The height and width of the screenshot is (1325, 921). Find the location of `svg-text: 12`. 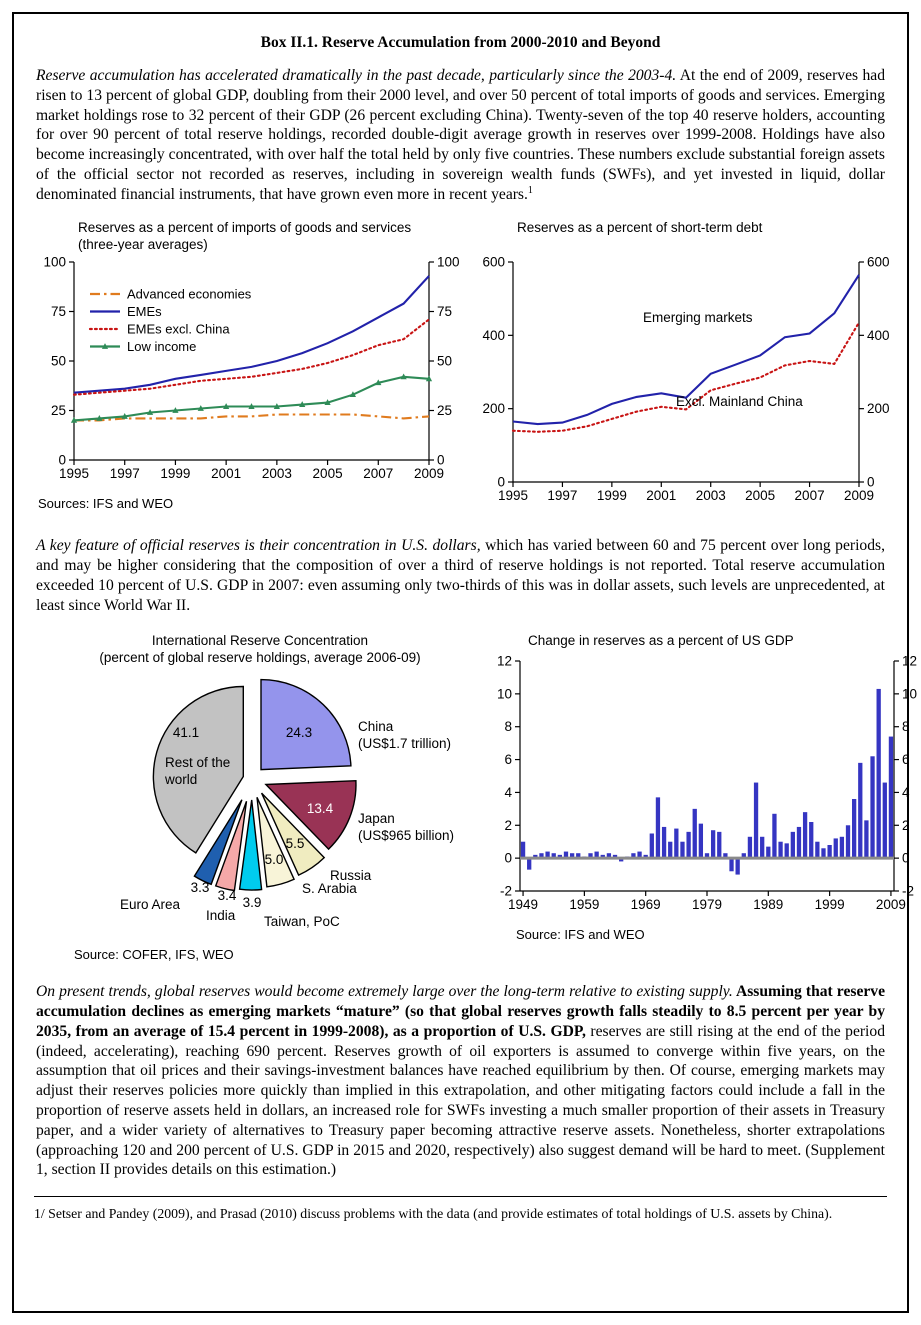

svg-text: 12 is located at coordinates (909, 661).